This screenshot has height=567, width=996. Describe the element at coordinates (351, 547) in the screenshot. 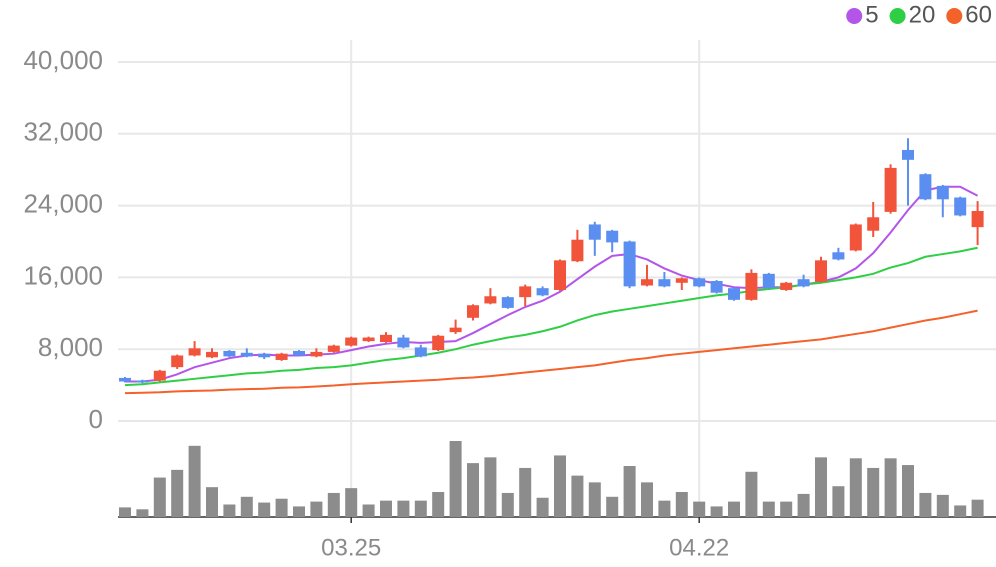

I see `x-tick-label: 03.25` at that location.